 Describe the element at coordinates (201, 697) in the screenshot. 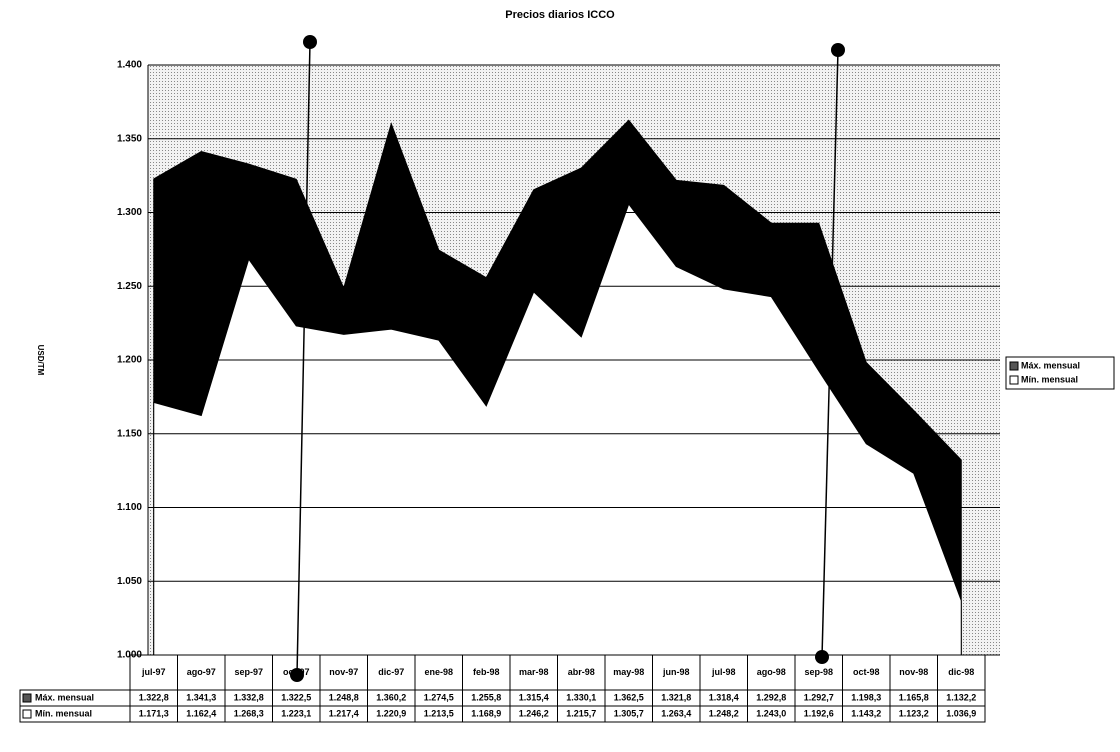

I see `table-cell: 1.341,3` at that location.